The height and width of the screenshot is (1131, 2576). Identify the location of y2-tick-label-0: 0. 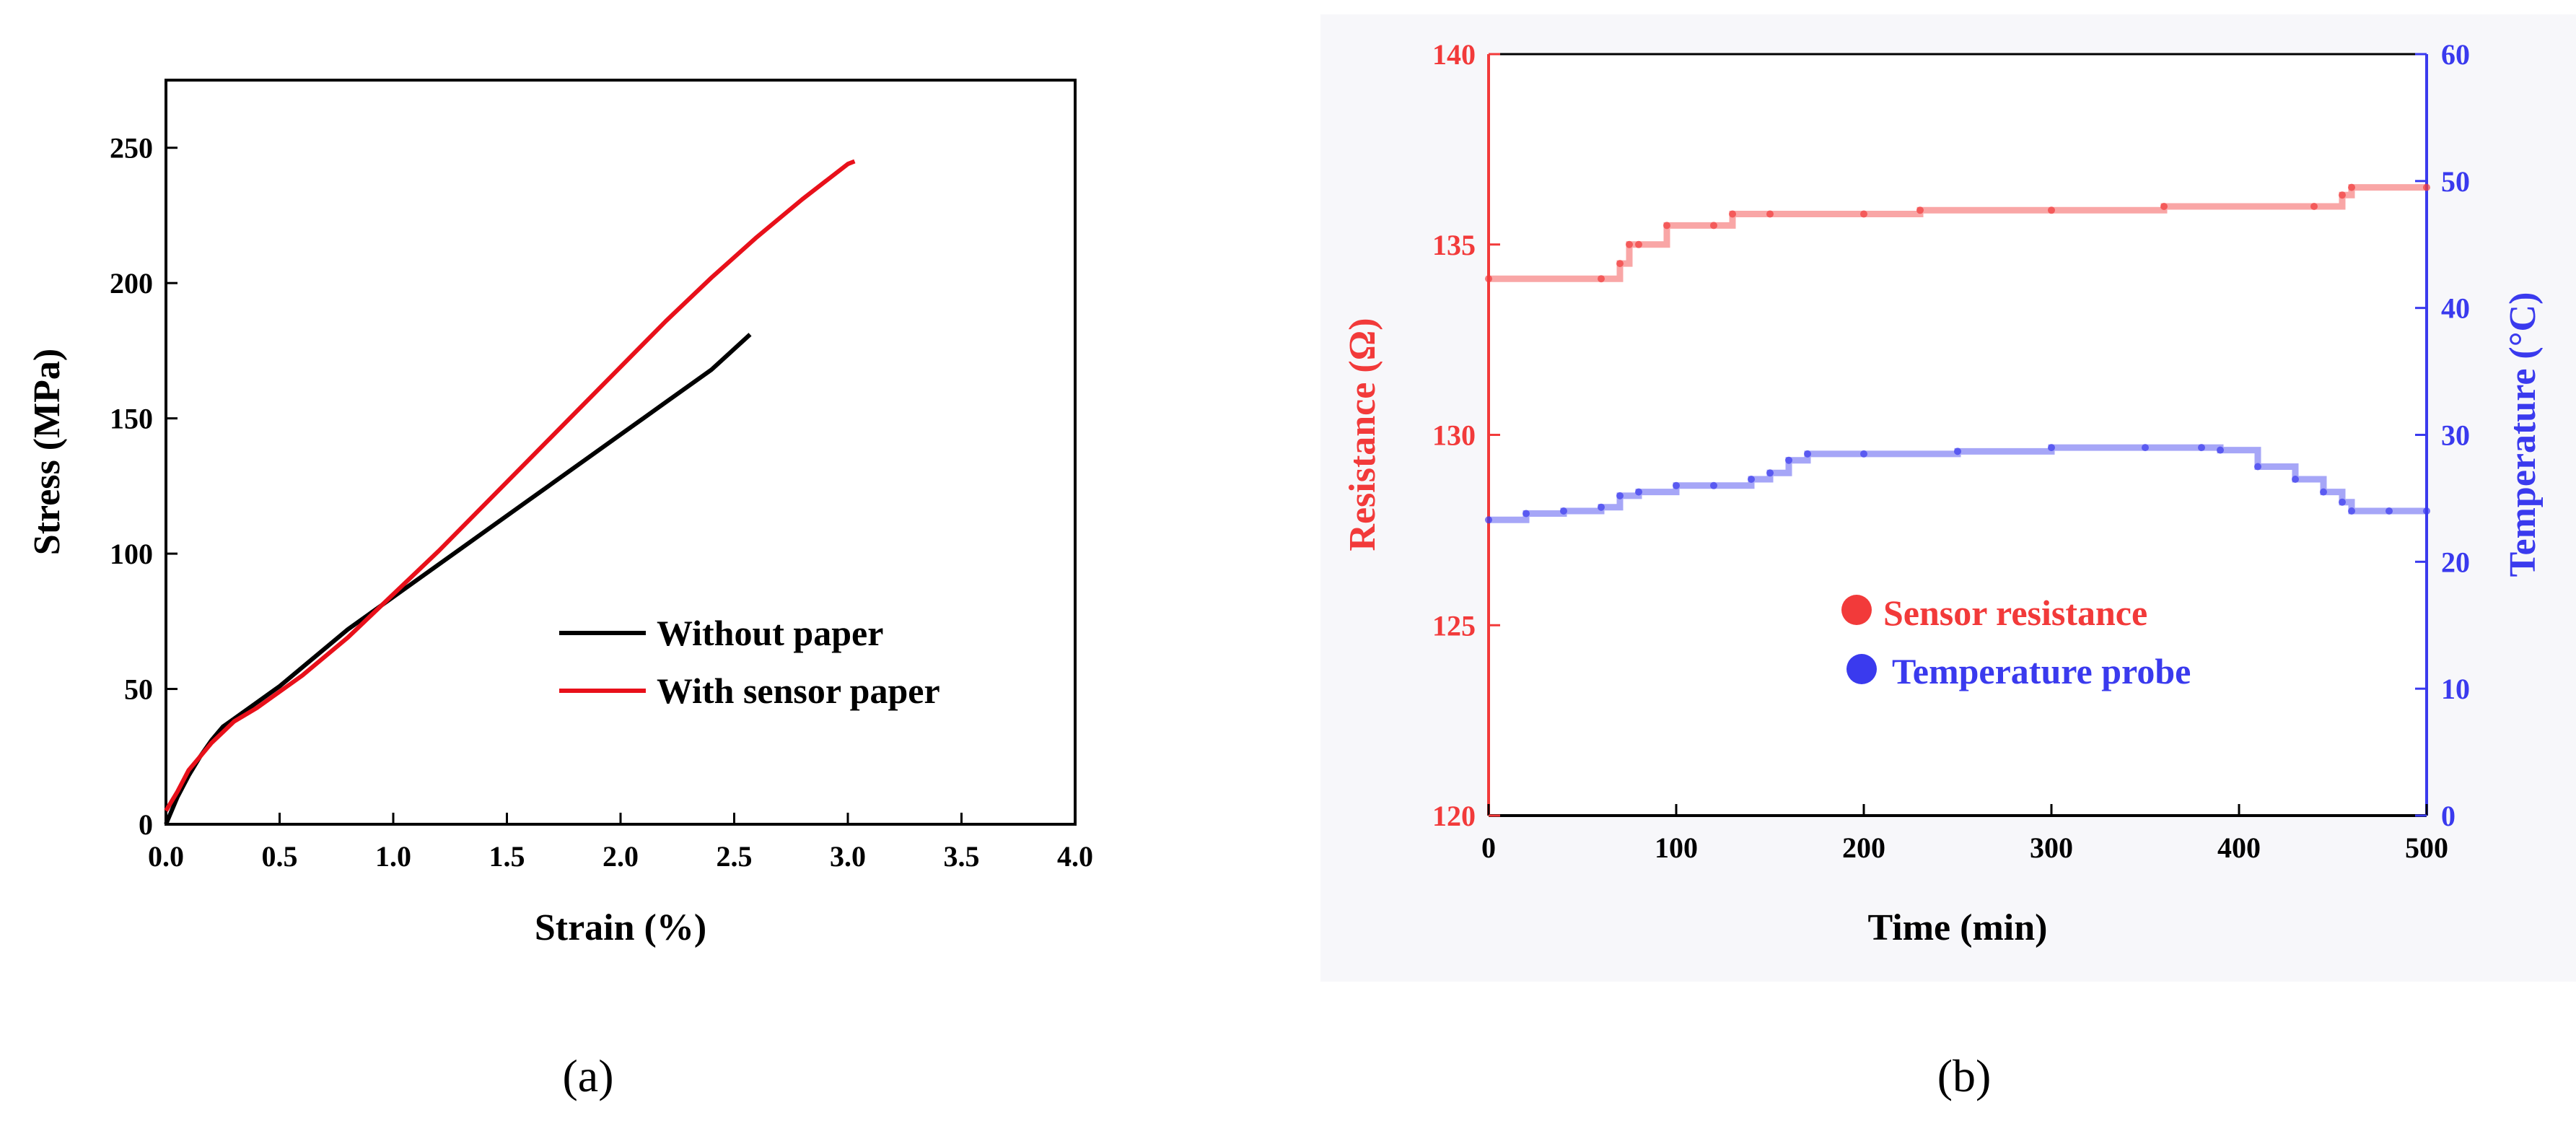
(2448, 816).